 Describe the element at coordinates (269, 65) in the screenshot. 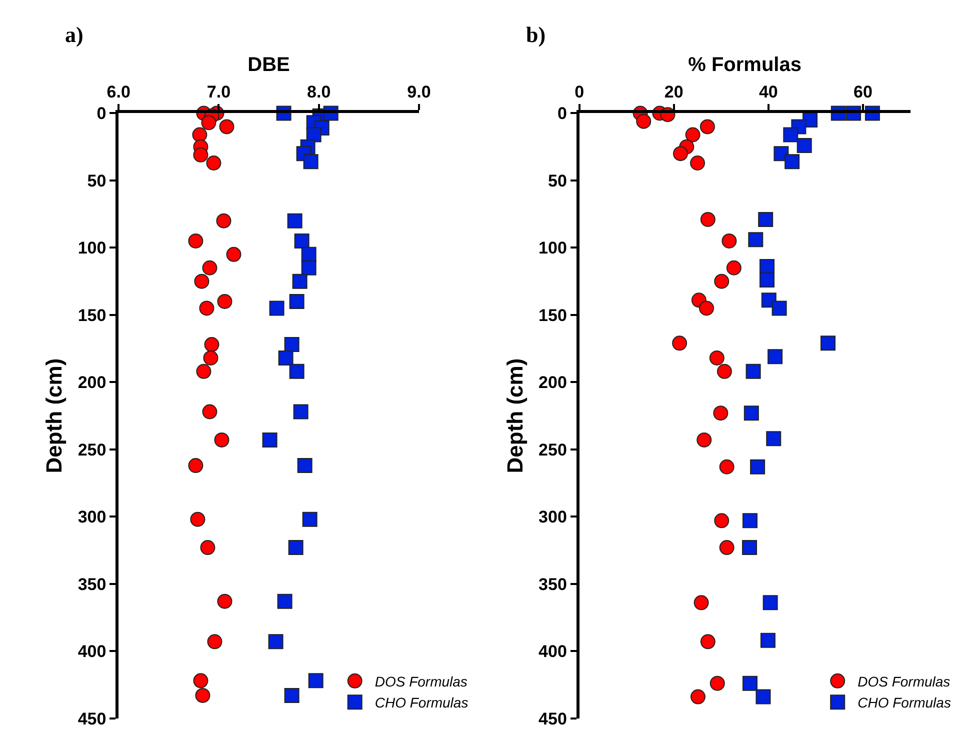

I see `x-axis-title: DBE` at that location.